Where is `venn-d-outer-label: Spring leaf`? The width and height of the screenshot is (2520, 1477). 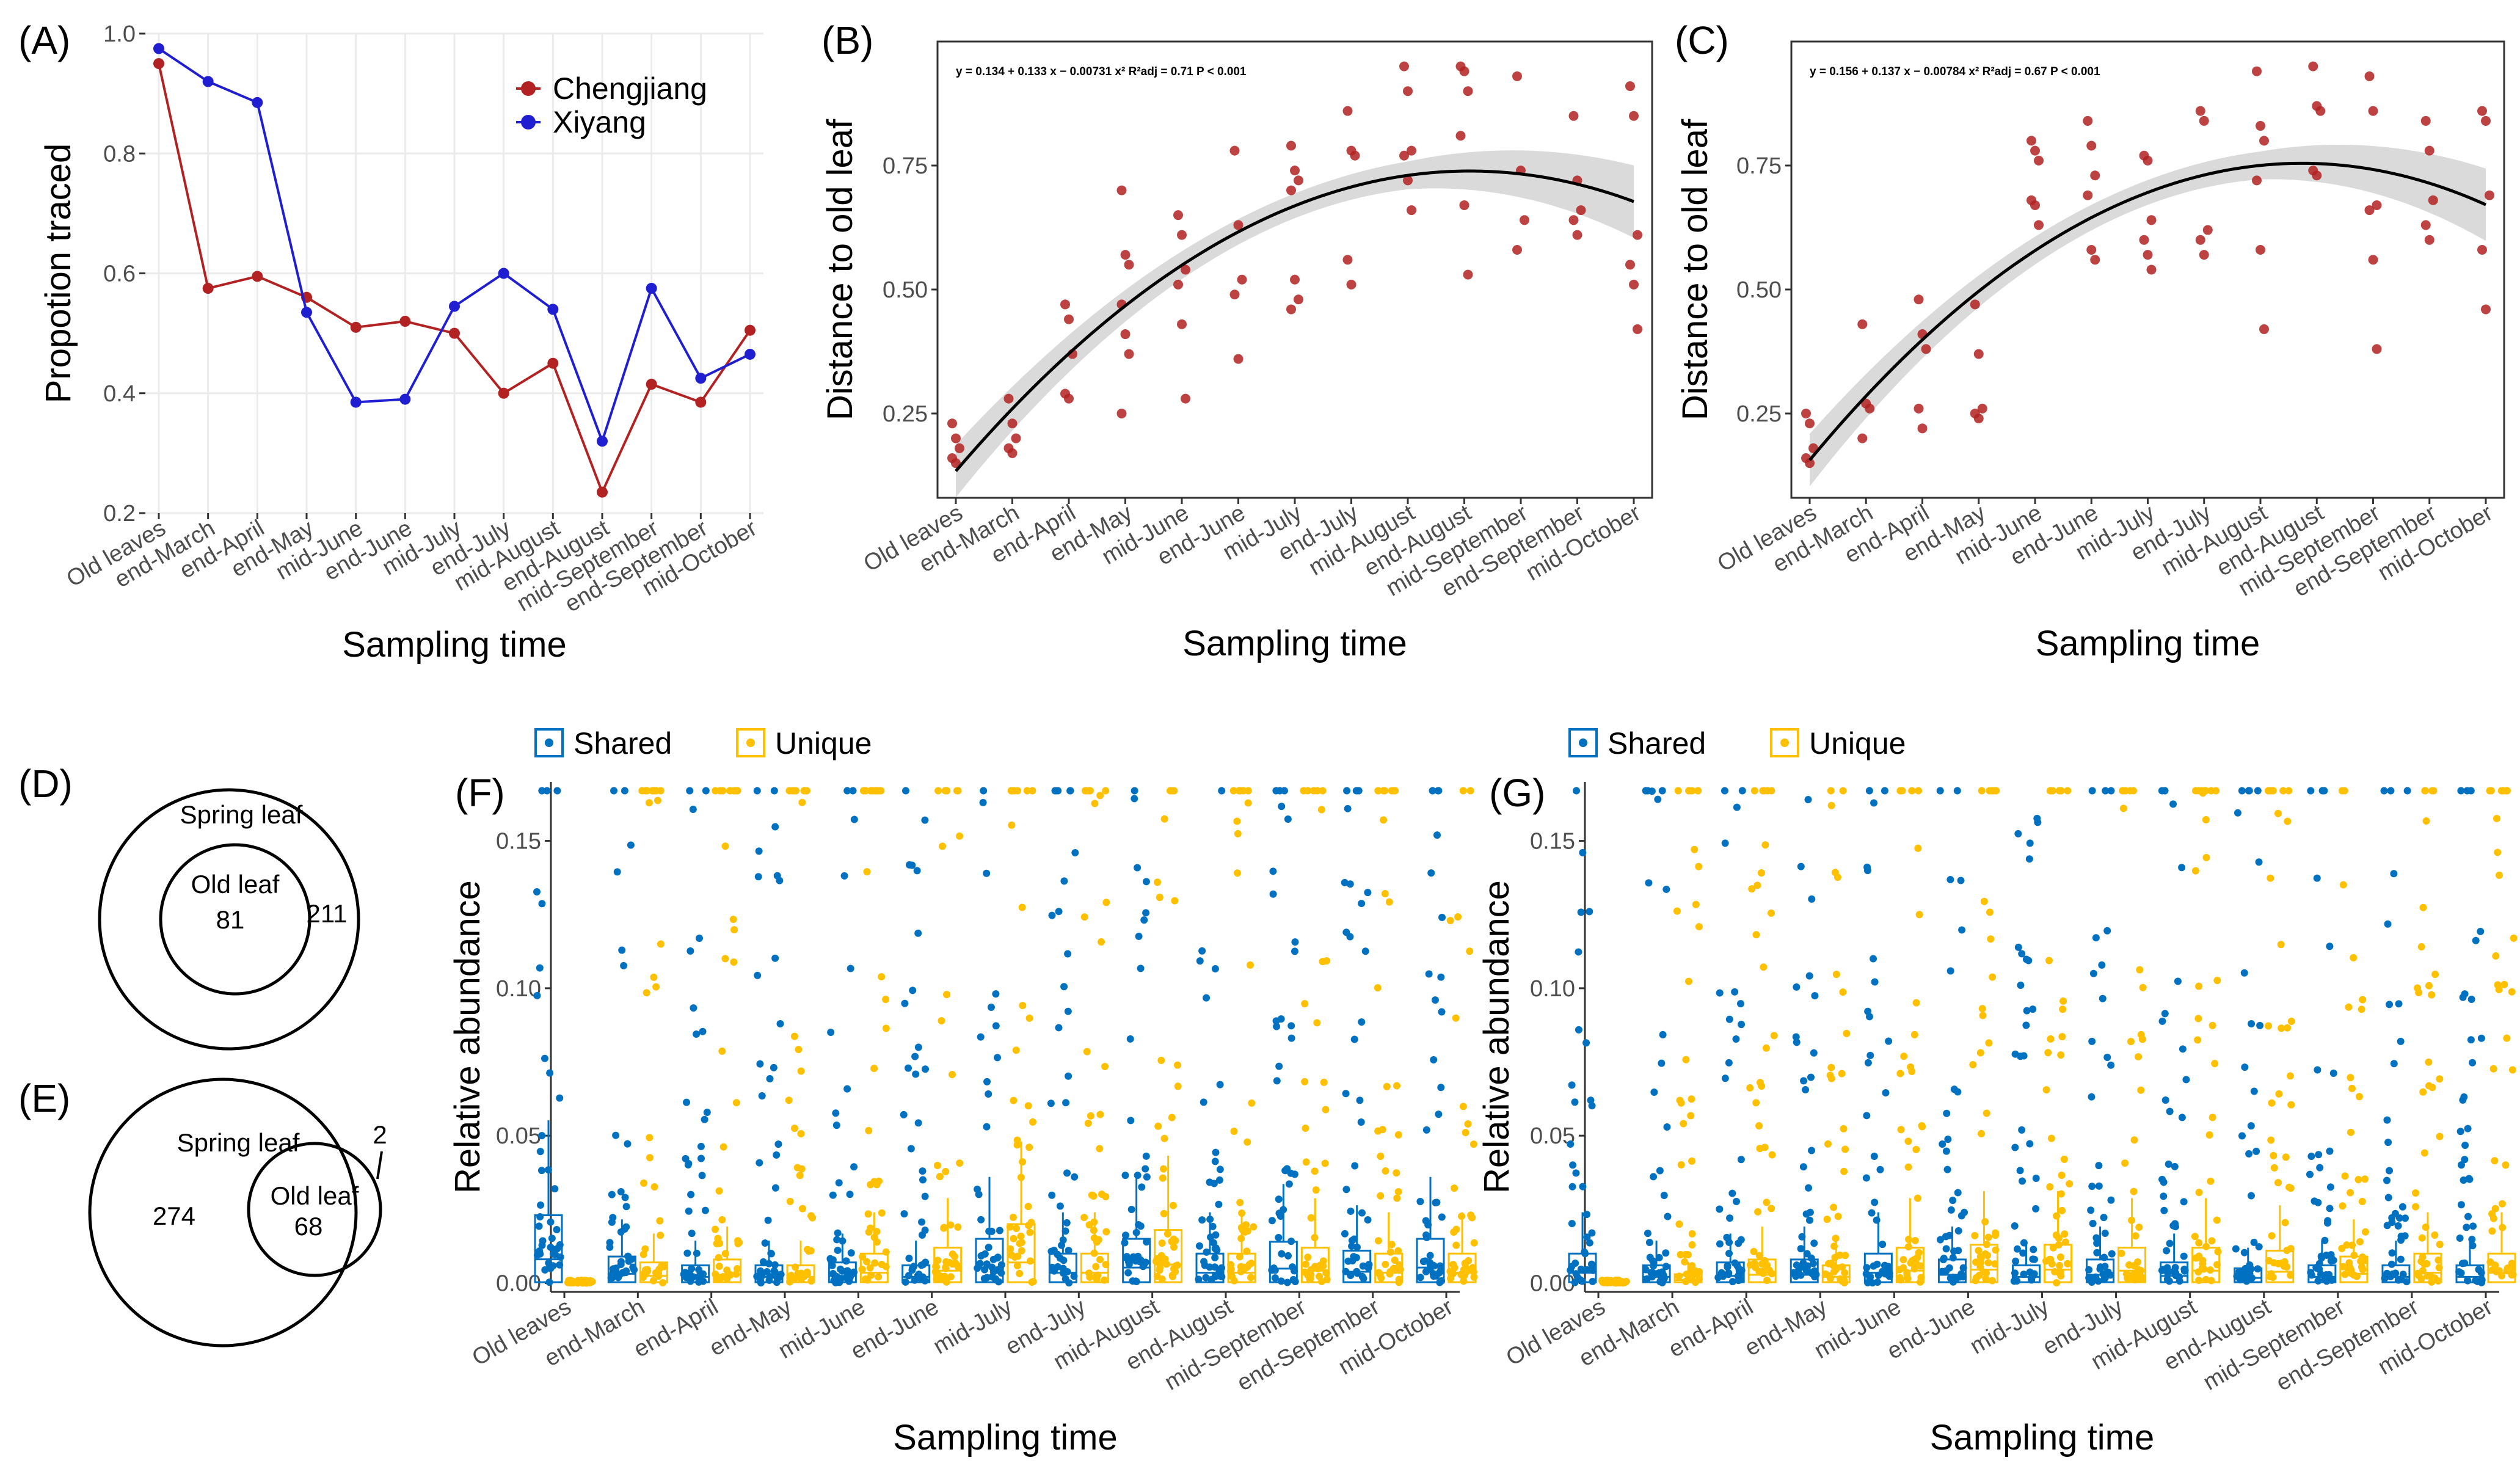 venn-d-outer-label: Spring leaf is located at coordinates (241, 814).